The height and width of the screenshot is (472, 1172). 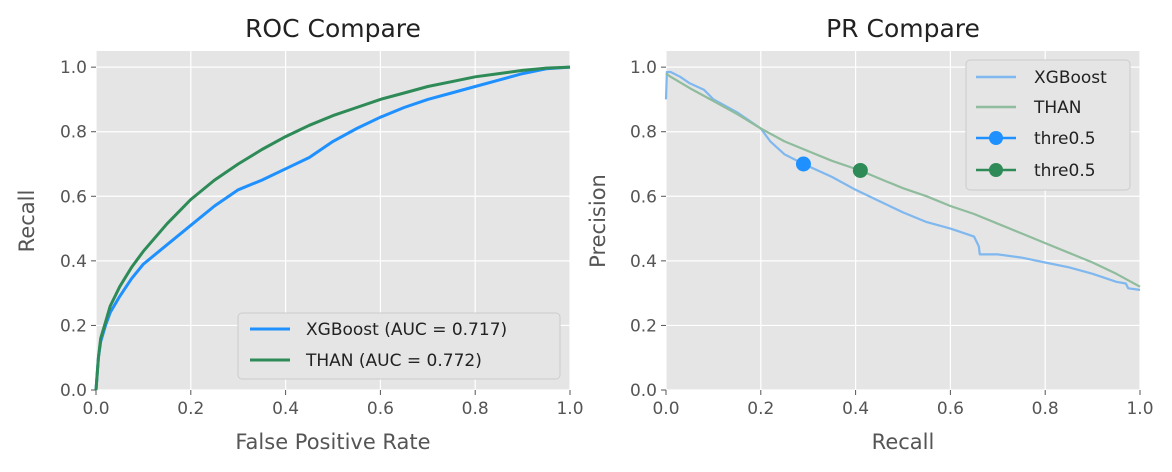 What do you see at coordinates (406, 330) in the screenshot?
I see `roc-legend-xgboost-label: XGBoost (AUC = 0.717)` at bounding box center [406, 330].